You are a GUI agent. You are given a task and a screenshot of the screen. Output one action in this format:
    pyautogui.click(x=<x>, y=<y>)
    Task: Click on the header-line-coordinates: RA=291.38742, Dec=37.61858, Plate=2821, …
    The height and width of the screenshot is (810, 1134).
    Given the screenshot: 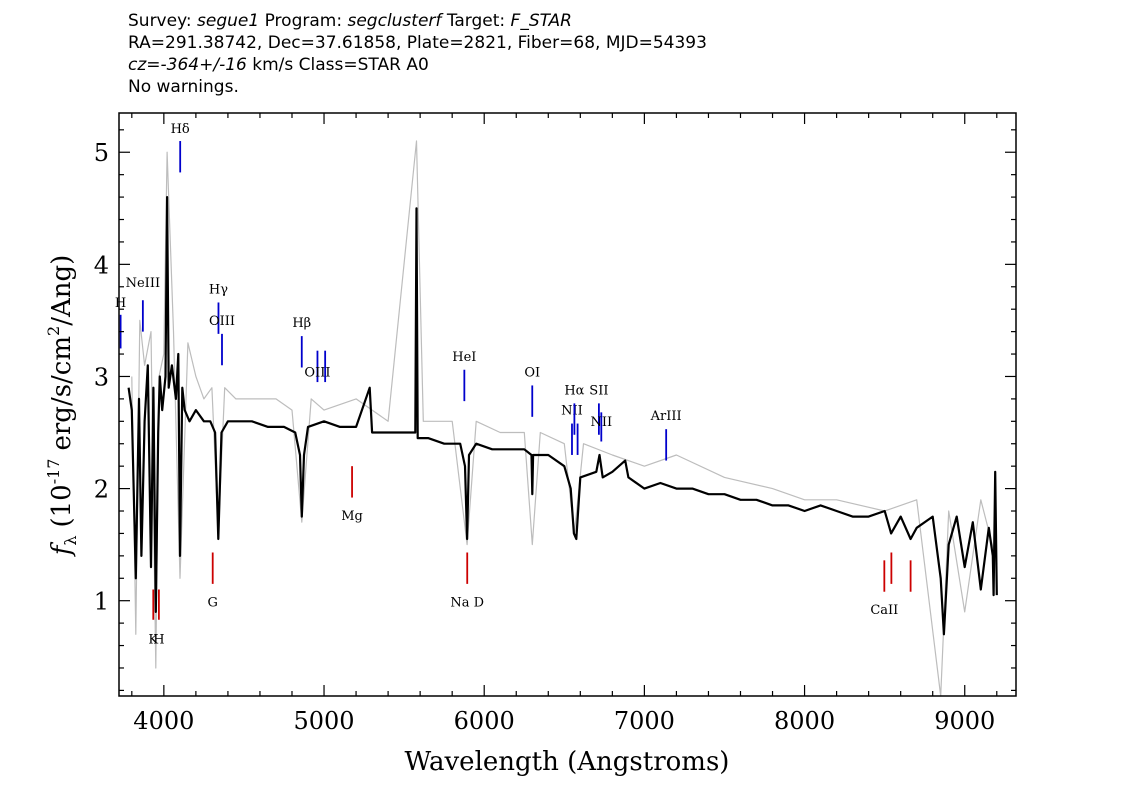 What is the action you would take?
    pyautogui.click(x=417, y=43)
    